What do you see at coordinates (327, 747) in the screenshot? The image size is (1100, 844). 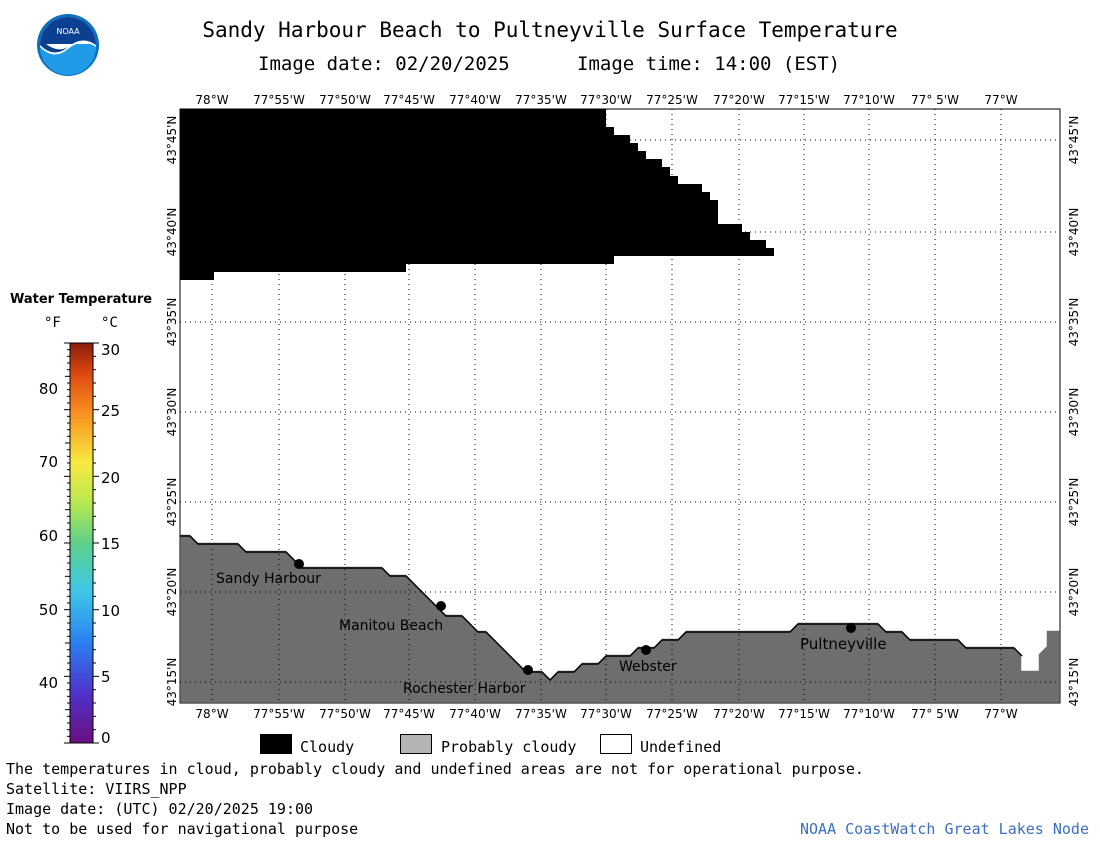 I see `legend-label-cloudy: Cloudy` at bounding box center [327, 747].